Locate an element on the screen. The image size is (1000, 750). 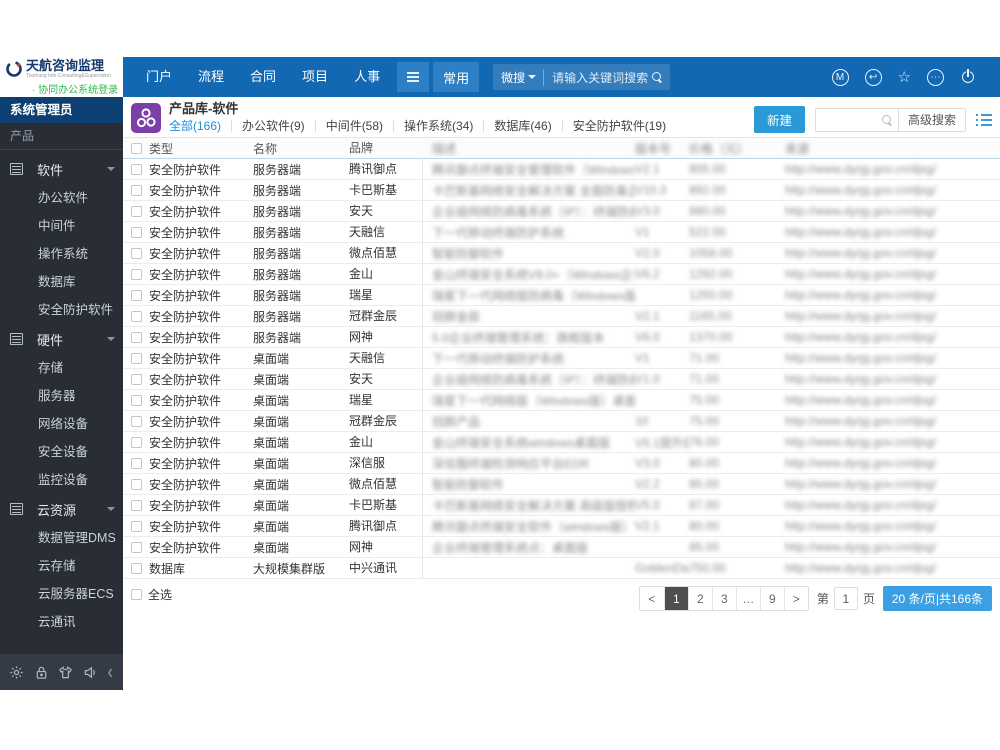
sidebar-item-操作系统: 操作系统 is located at coordinates (63, 254).